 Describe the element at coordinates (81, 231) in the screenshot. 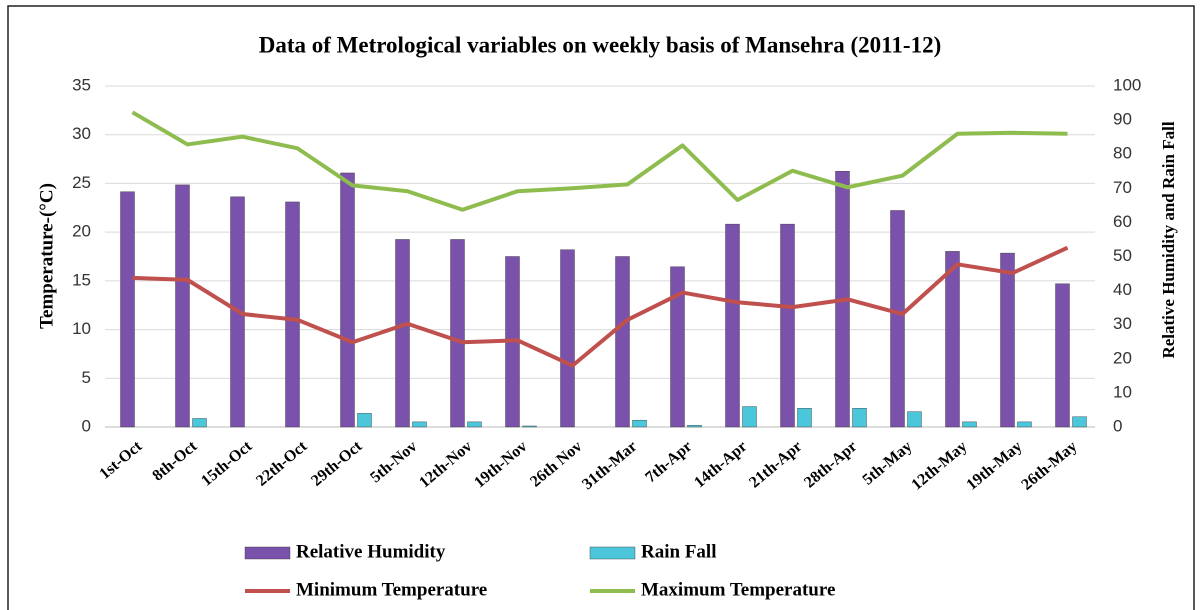

I see `y-tick-label: 20` at that location.